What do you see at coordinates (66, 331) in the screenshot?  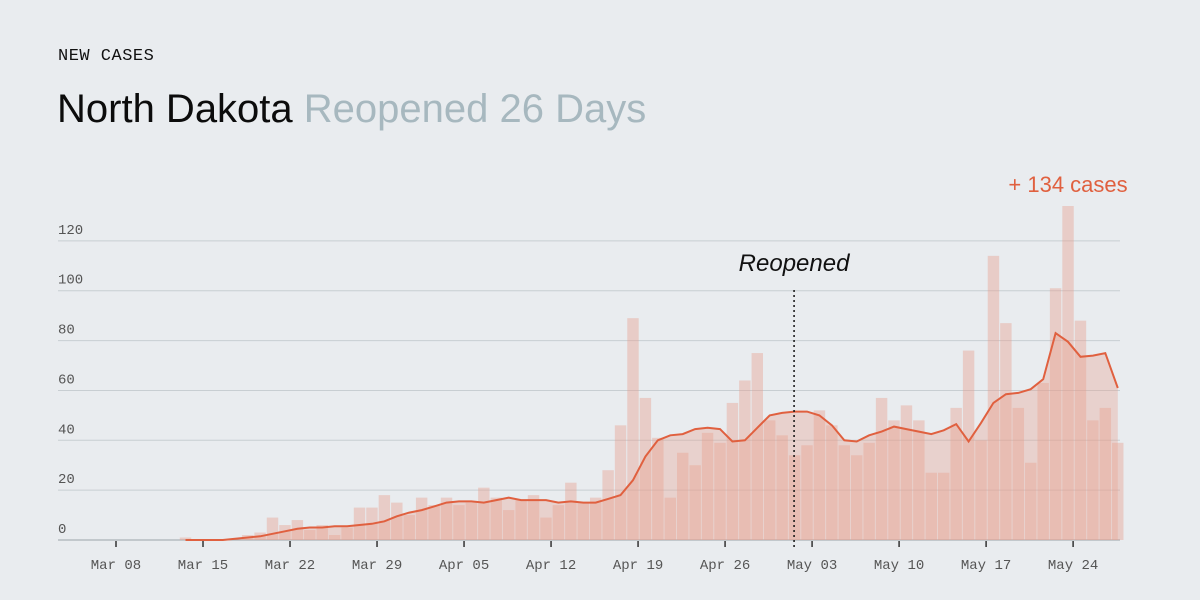 I see `y-tick-label: 80` at bounding box center [66, 331].